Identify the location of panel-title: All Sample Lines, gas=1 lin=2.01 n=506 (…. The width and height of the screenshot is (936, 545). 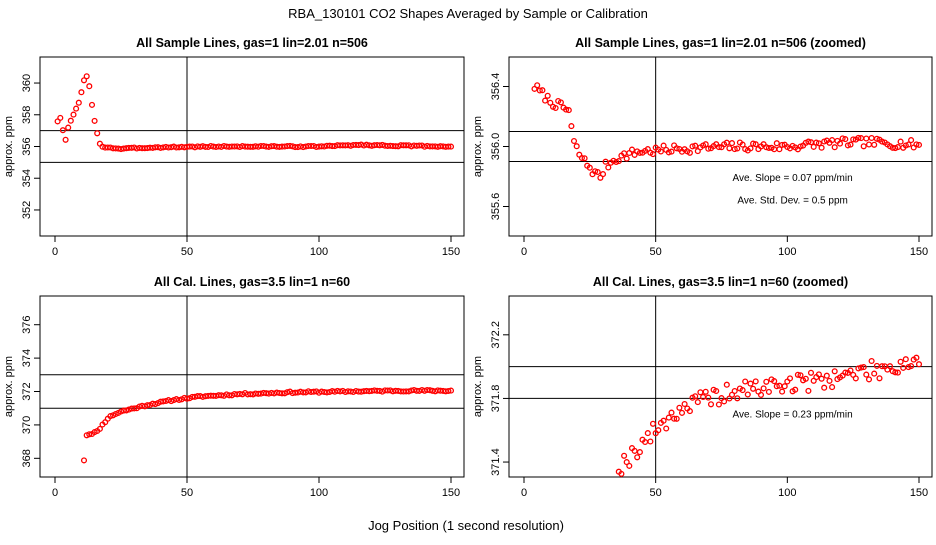
(720, 43).